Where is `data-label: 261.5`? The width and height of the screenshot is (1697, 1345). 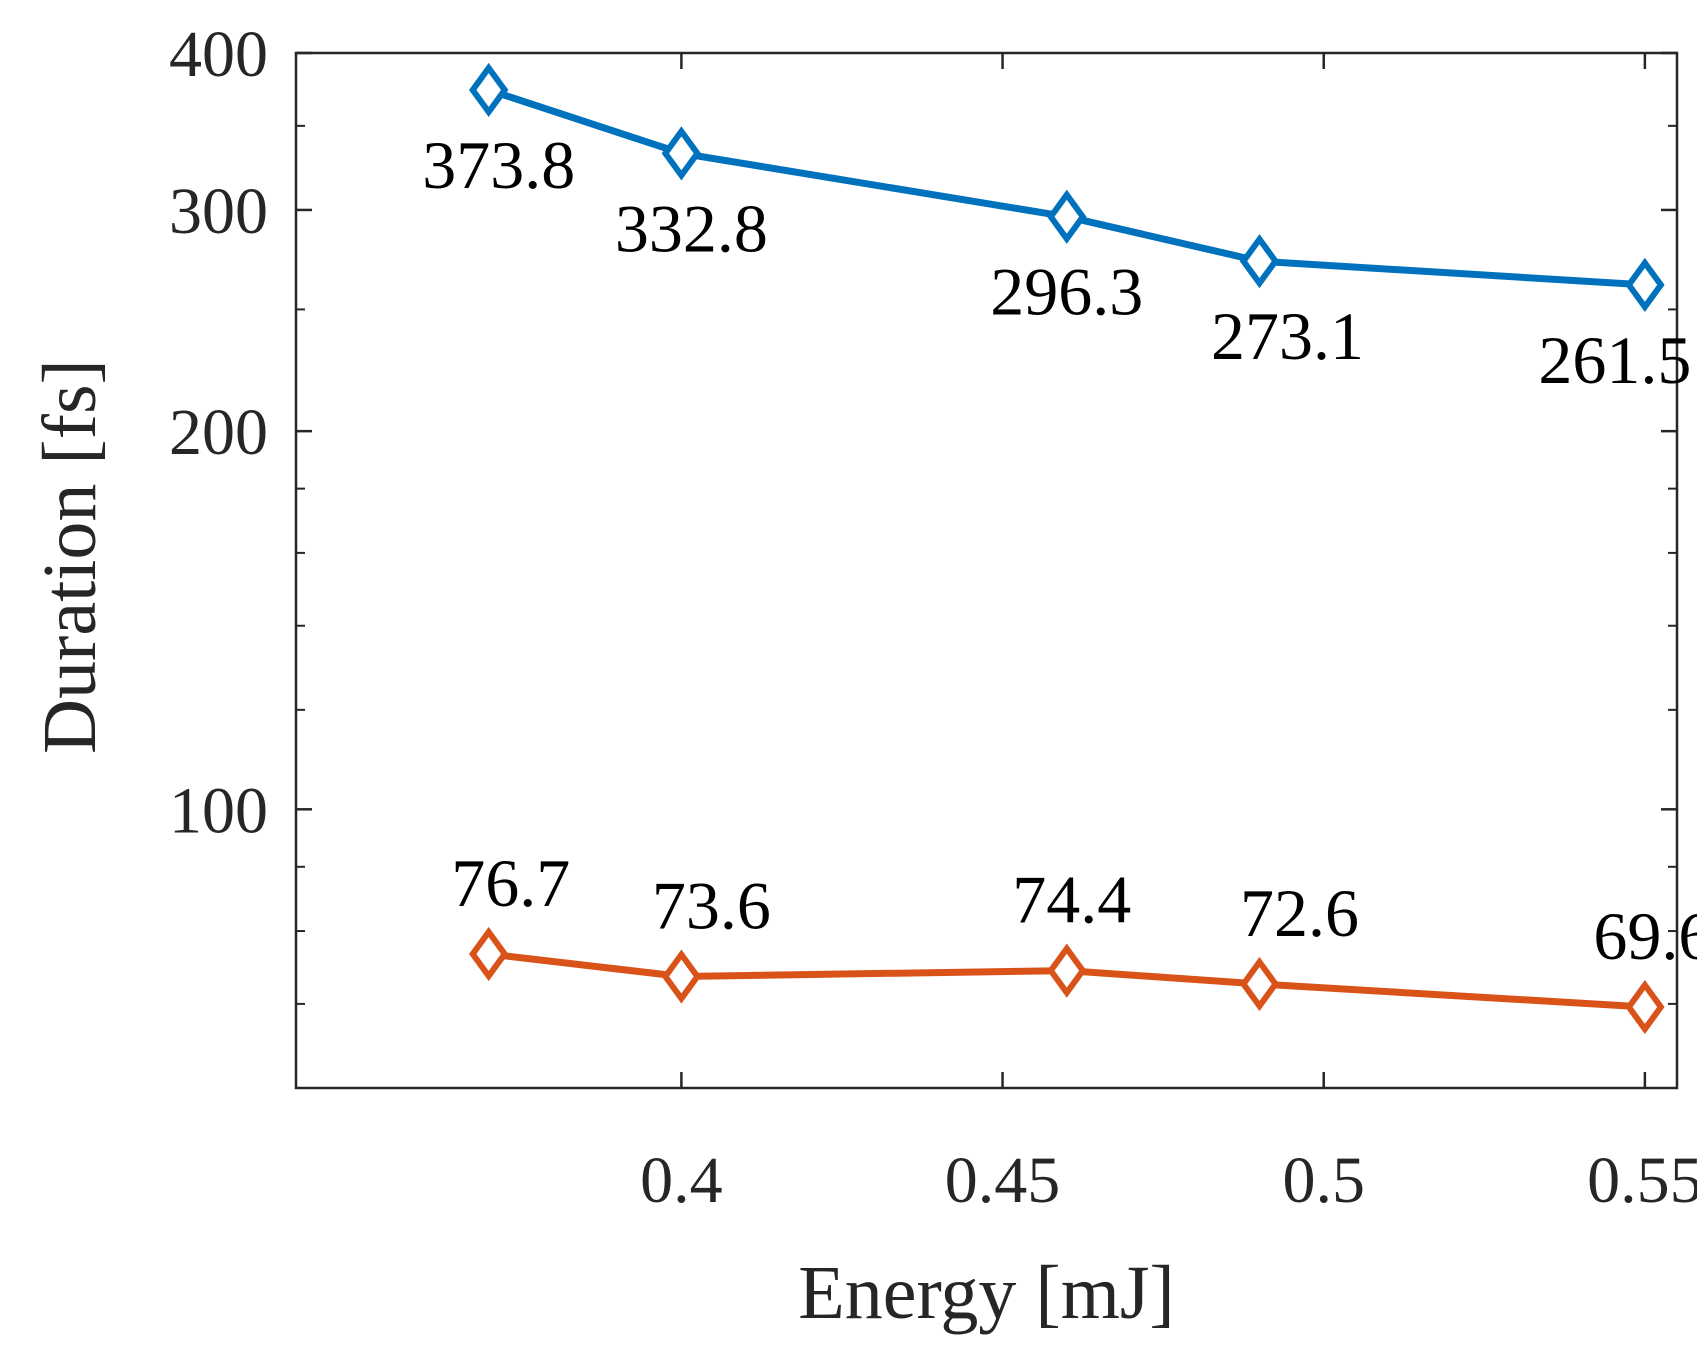
data-label: 261.5 is located at coordinates (1614, 360).